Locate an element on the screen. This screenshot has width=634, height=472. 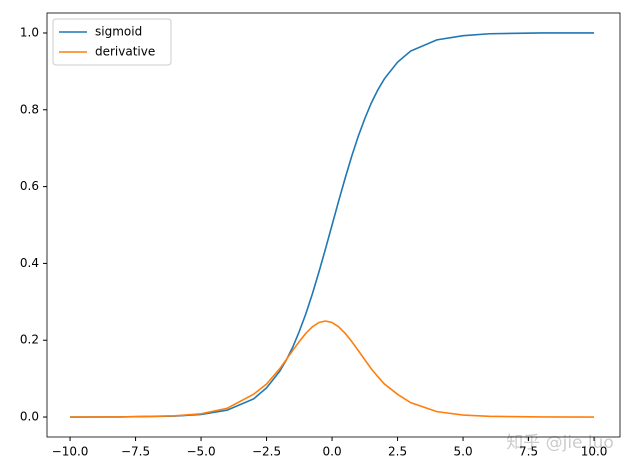
y-tick-label: 0.6 is located at coordinates (29, 186).